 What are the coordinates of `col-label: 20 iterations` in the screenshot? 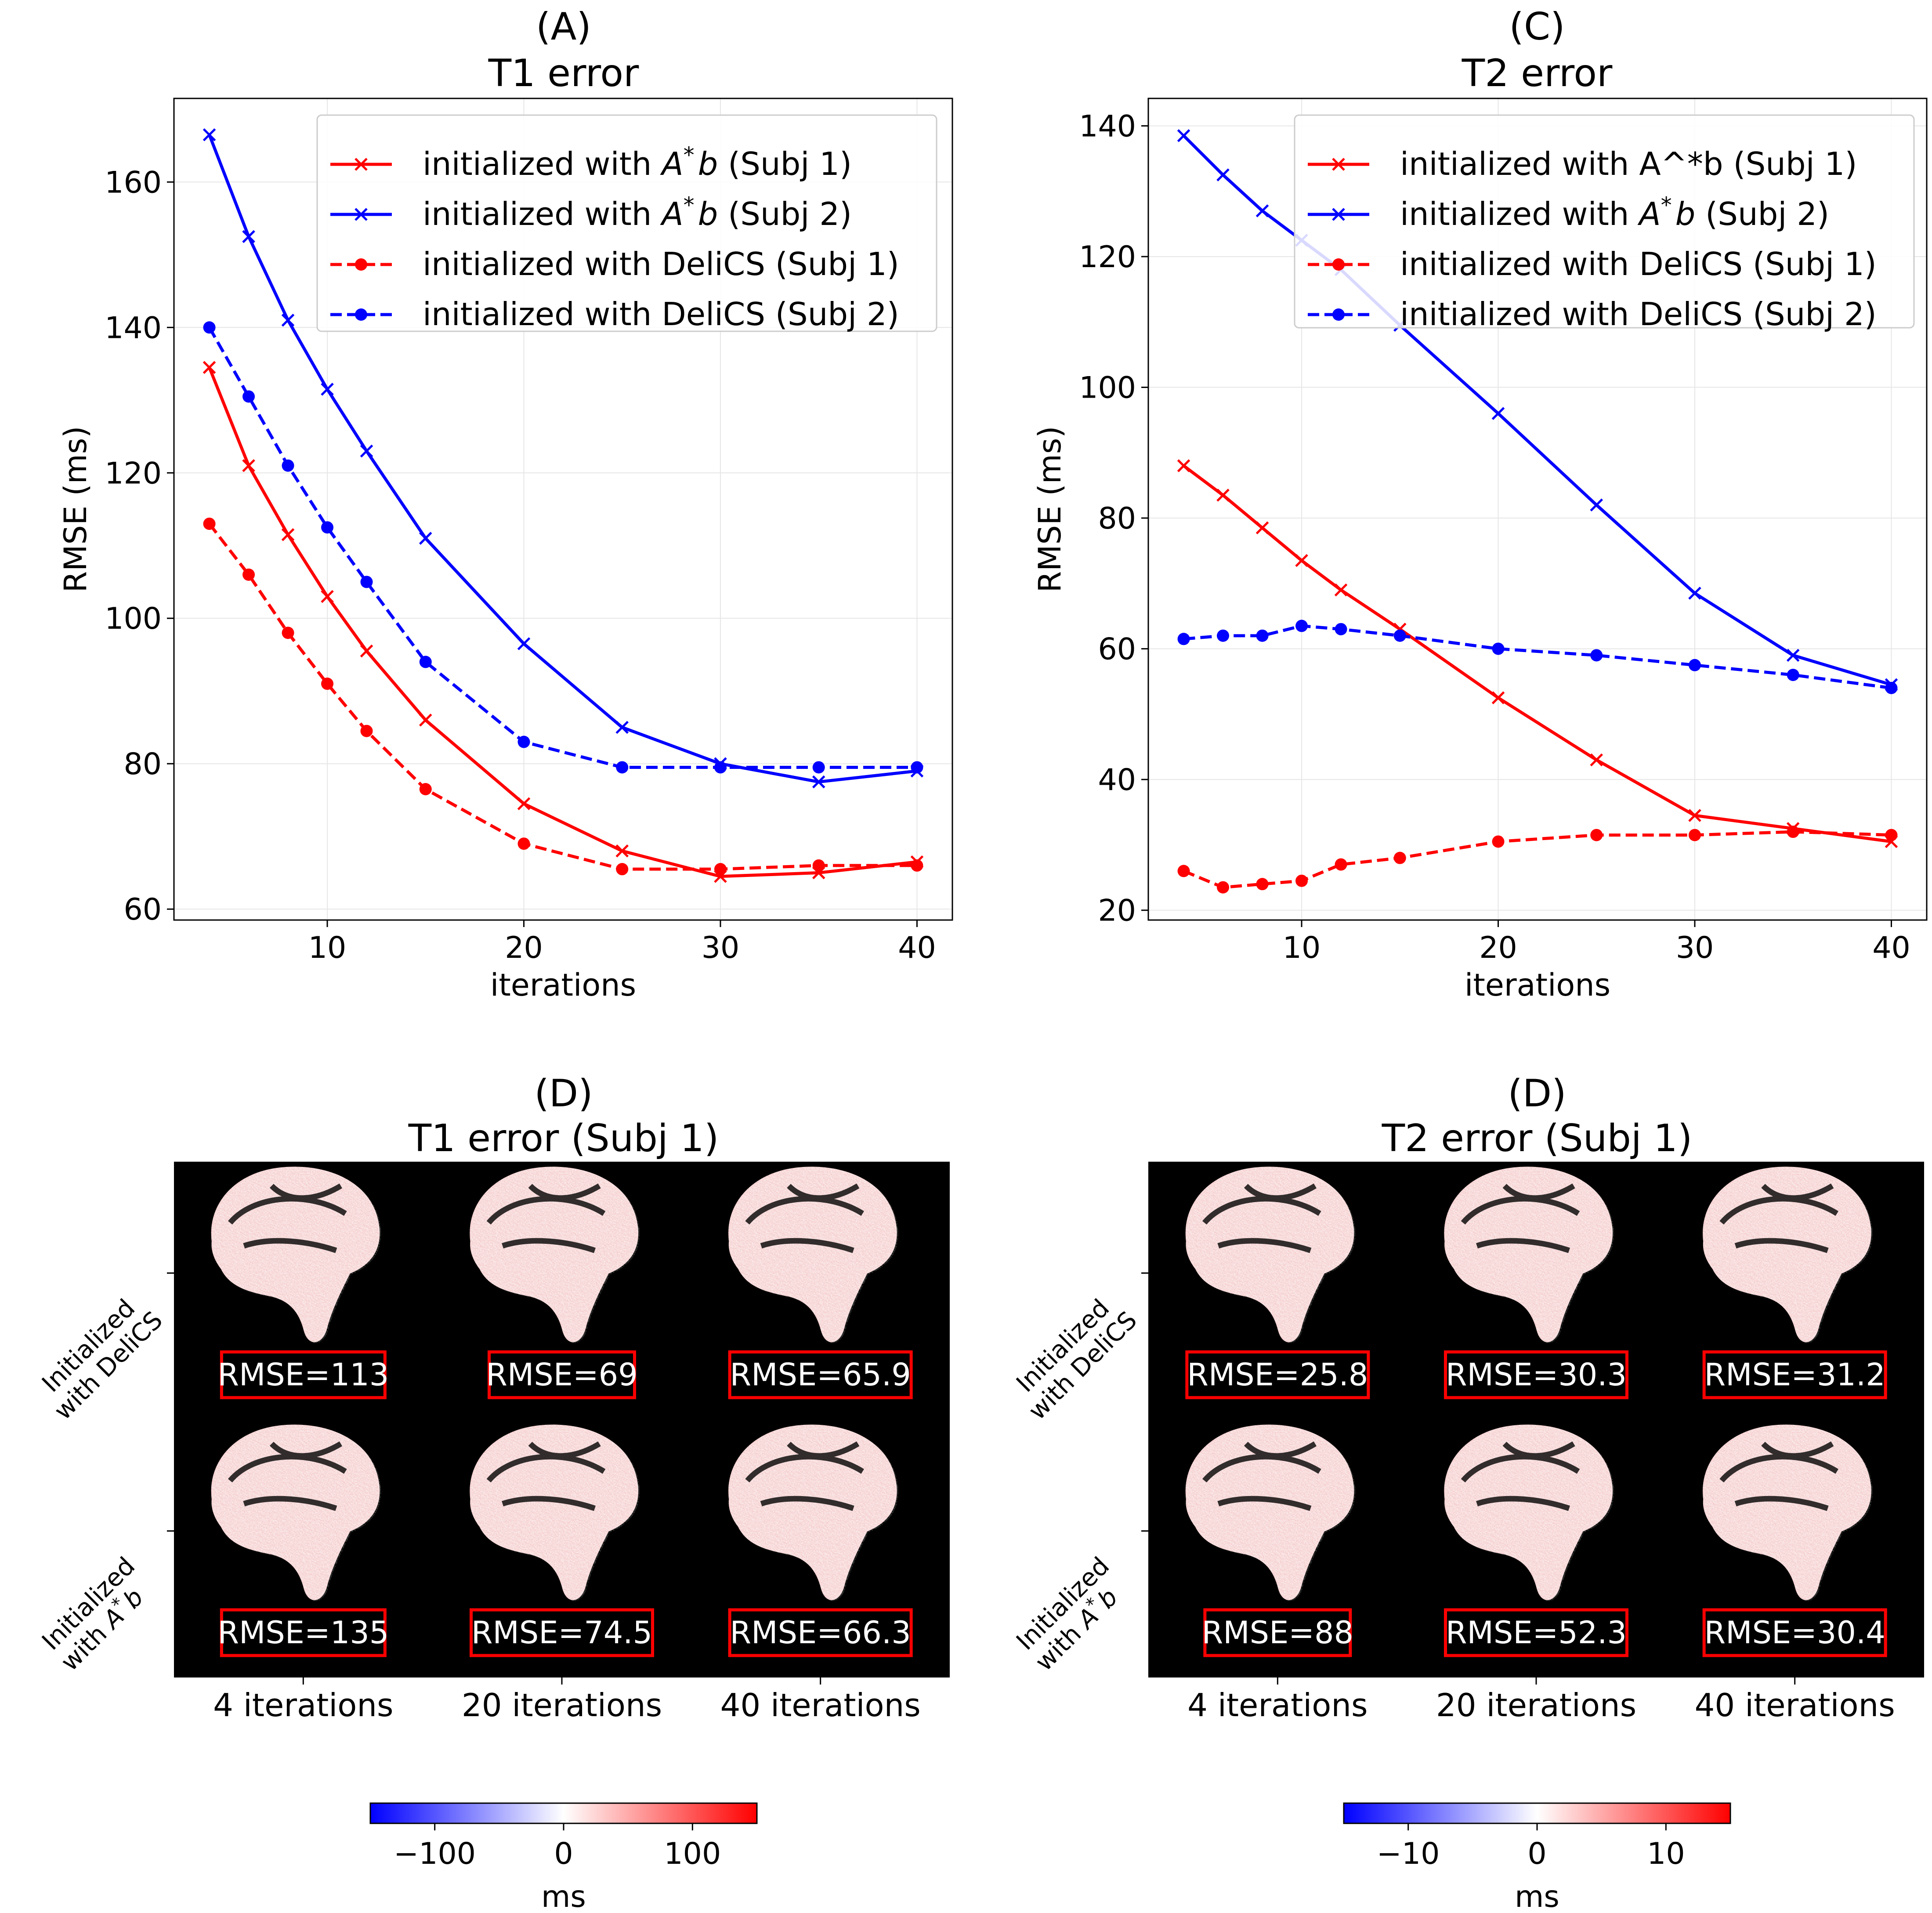 It's located at (1536, 1705).